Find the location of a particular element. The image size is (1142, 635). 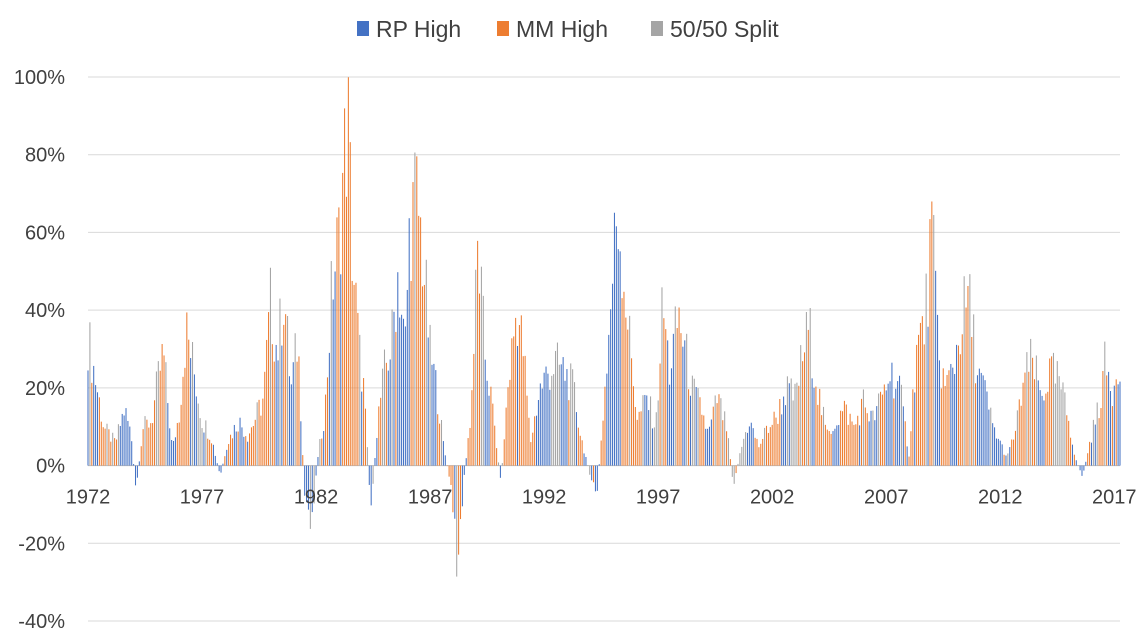

y-tick-label: -20% is located at coordinates (41, 544).